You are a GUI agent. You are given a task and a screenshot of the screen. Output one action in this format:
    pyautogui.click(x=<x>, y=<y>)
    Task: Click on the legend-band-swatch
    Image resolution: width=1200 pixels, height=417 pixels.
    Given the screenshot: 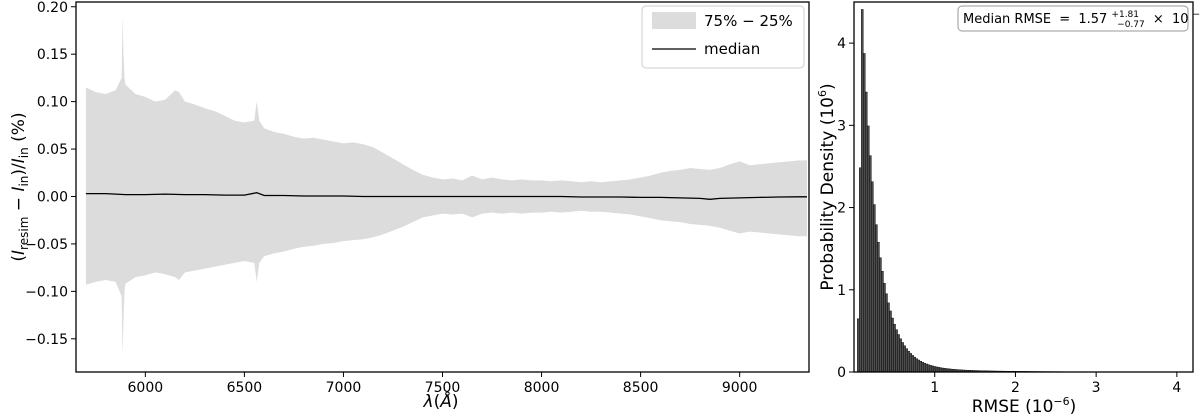 What is the action you would take?
    pyautogui.click(x=674, y=20)
    